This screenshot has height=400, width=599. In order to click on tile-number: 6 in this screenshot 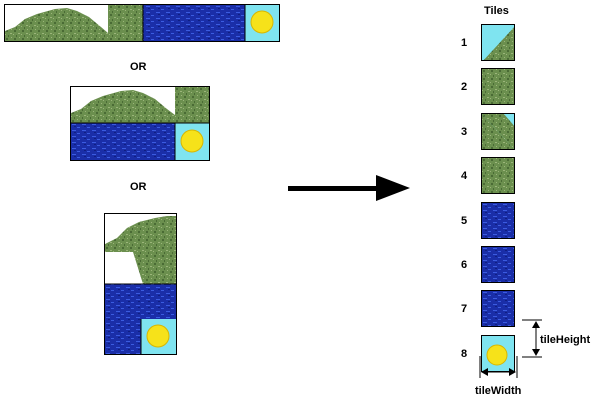, I will do `click(464, 265)`.